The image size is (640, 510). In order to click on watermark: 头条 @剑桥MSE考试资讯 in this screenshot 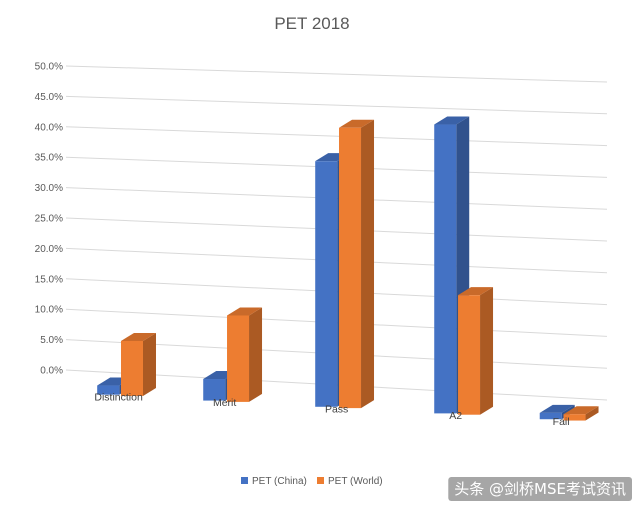, I will do `click(540, 489)`.